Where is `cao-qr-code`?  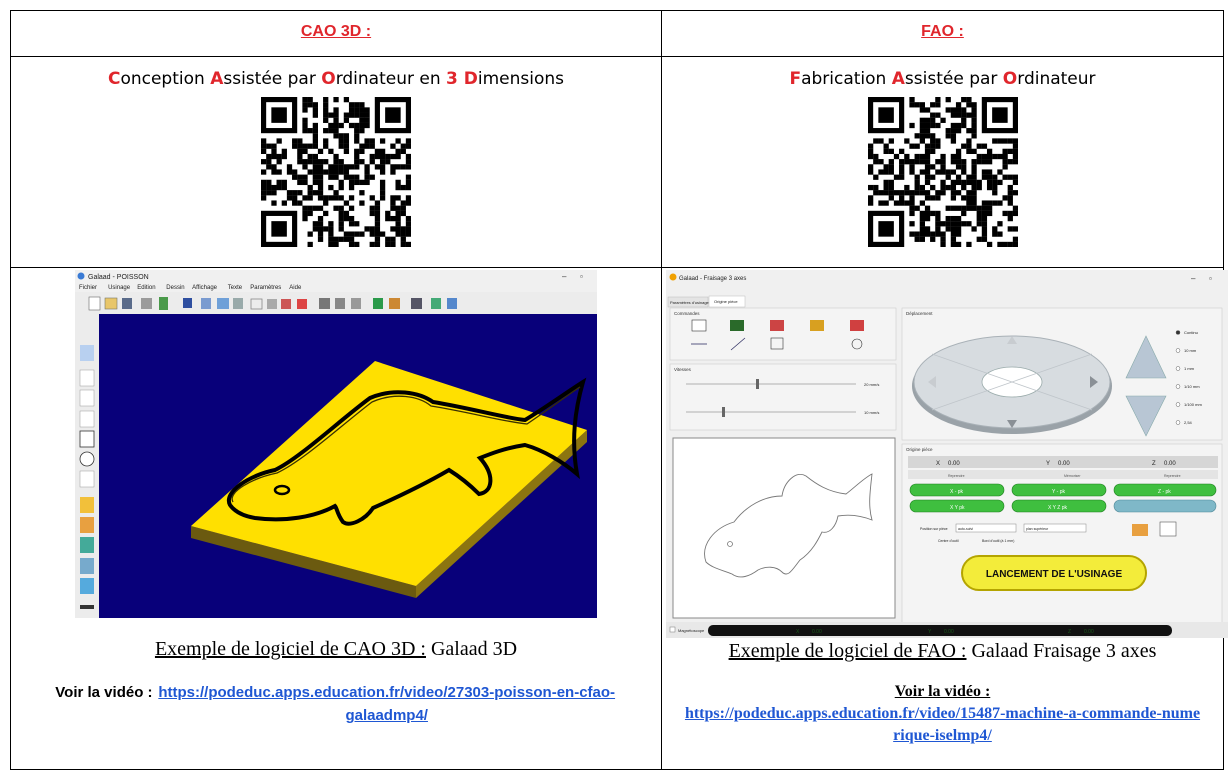
cao-qr-code is located at coordinates (336, 172).